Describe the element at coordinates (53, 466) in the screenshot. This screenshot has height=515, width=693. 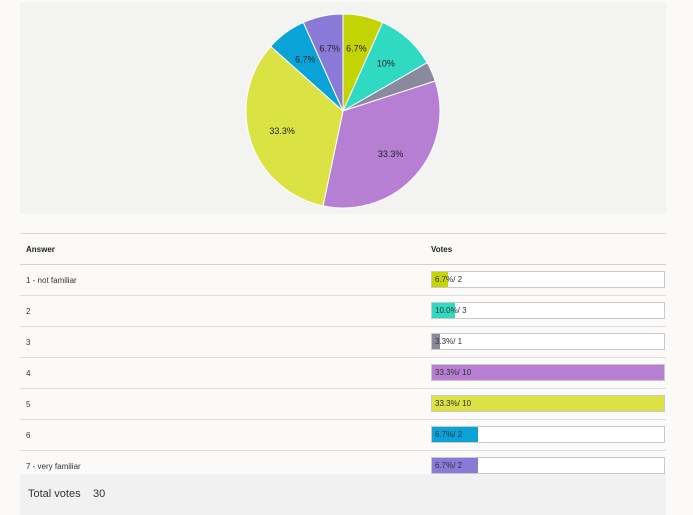
I see `answer-label: 7 - very familiar` at that location.